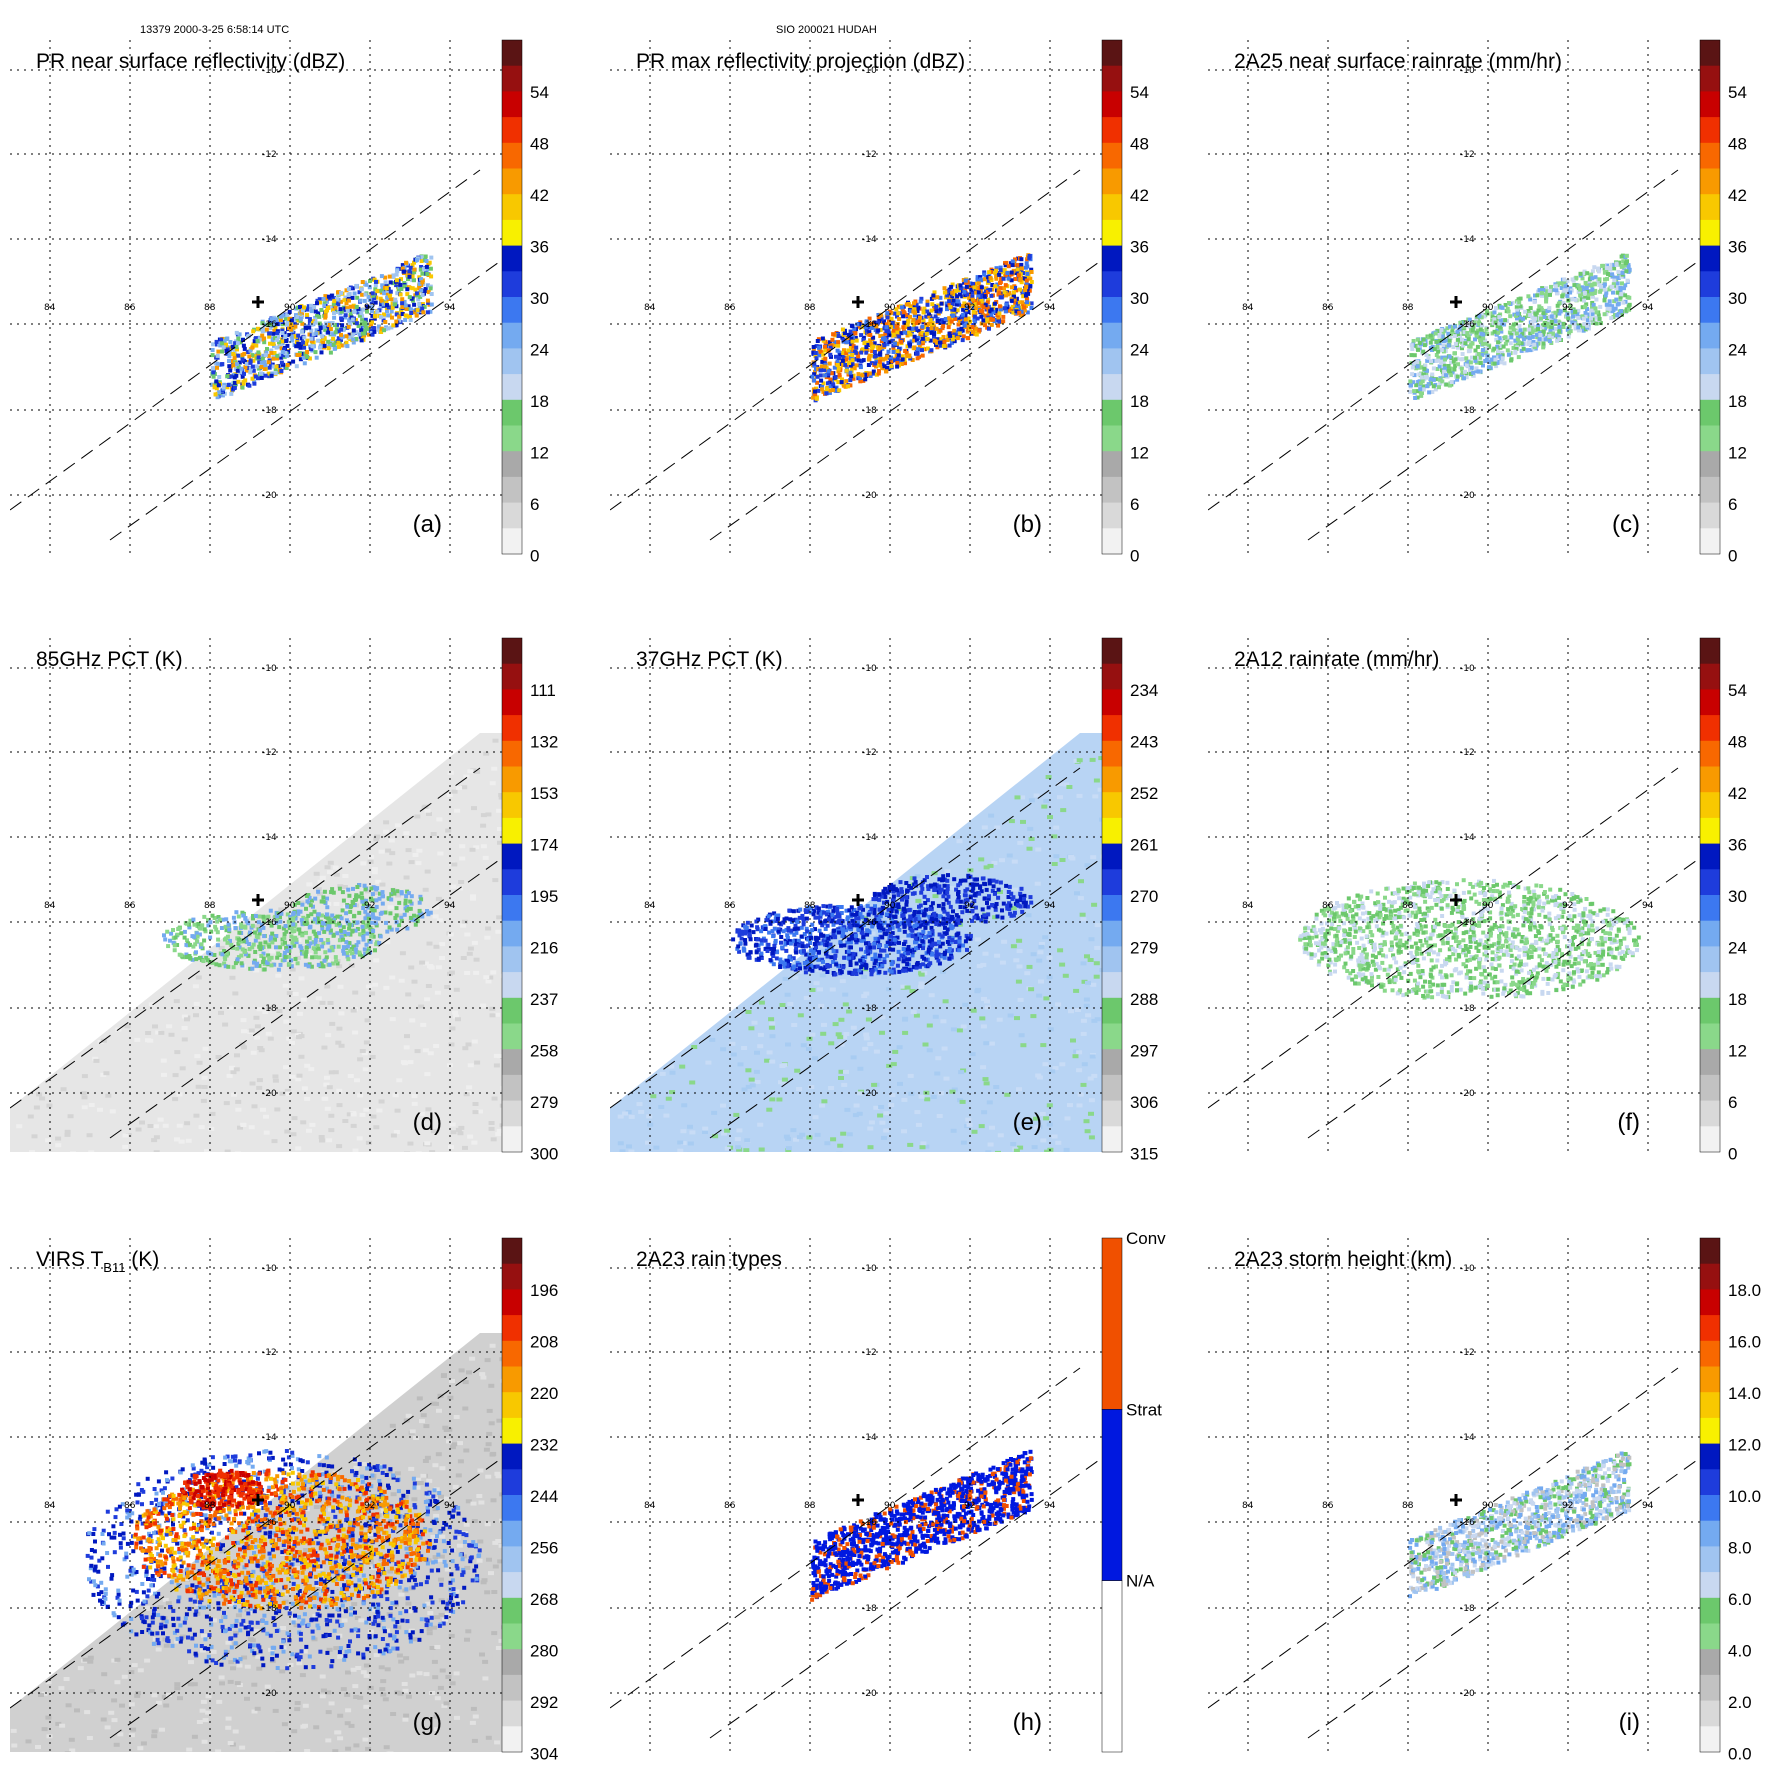 This screenshot has height=1771, width=1771. I want to click on colorbar-g: 196 208 220 232 244 256 268 280 292 304, so click(529, 1500).